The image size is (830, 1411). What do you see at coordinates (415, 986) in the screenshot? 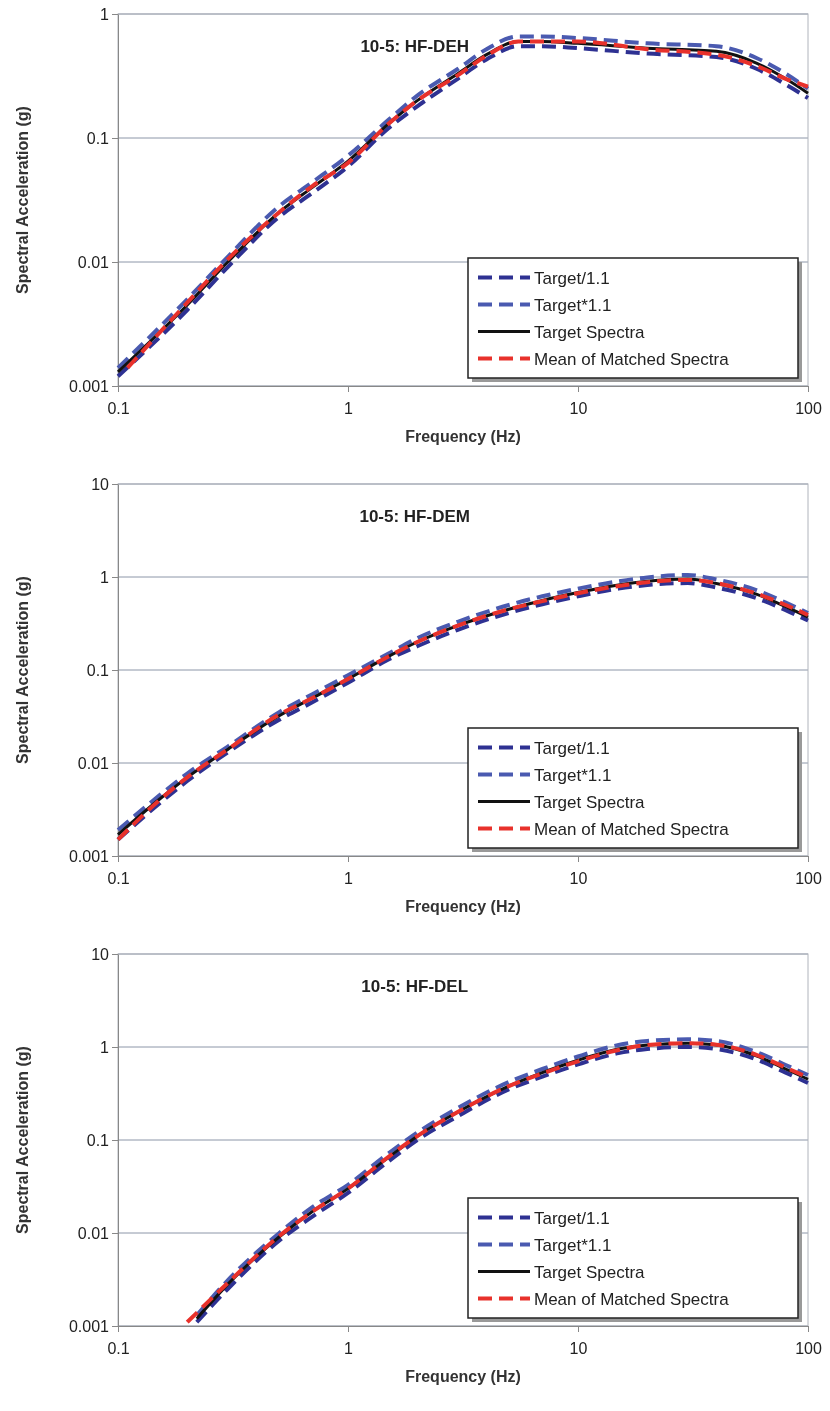
I see `text: 10-5: HF-DEL` at bounding box center [415, 986].